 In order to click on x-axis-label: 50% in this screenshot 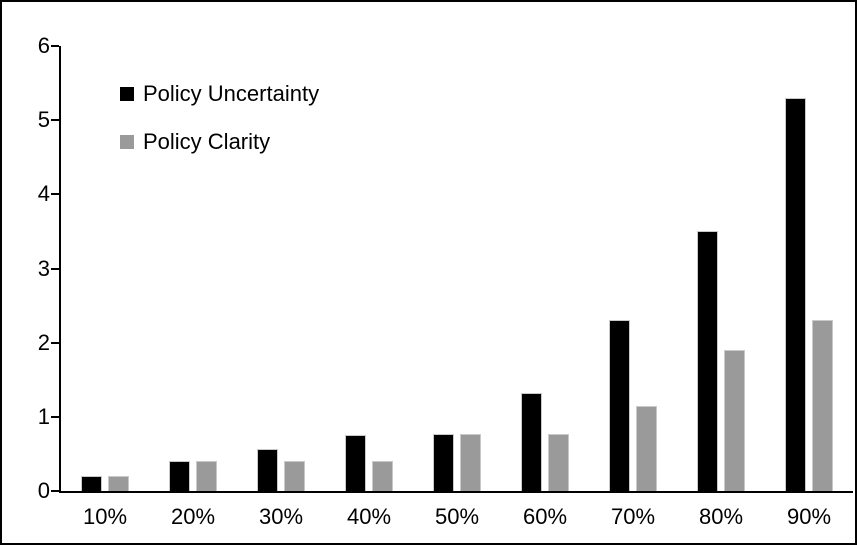, I will do `click(457, 516)`.